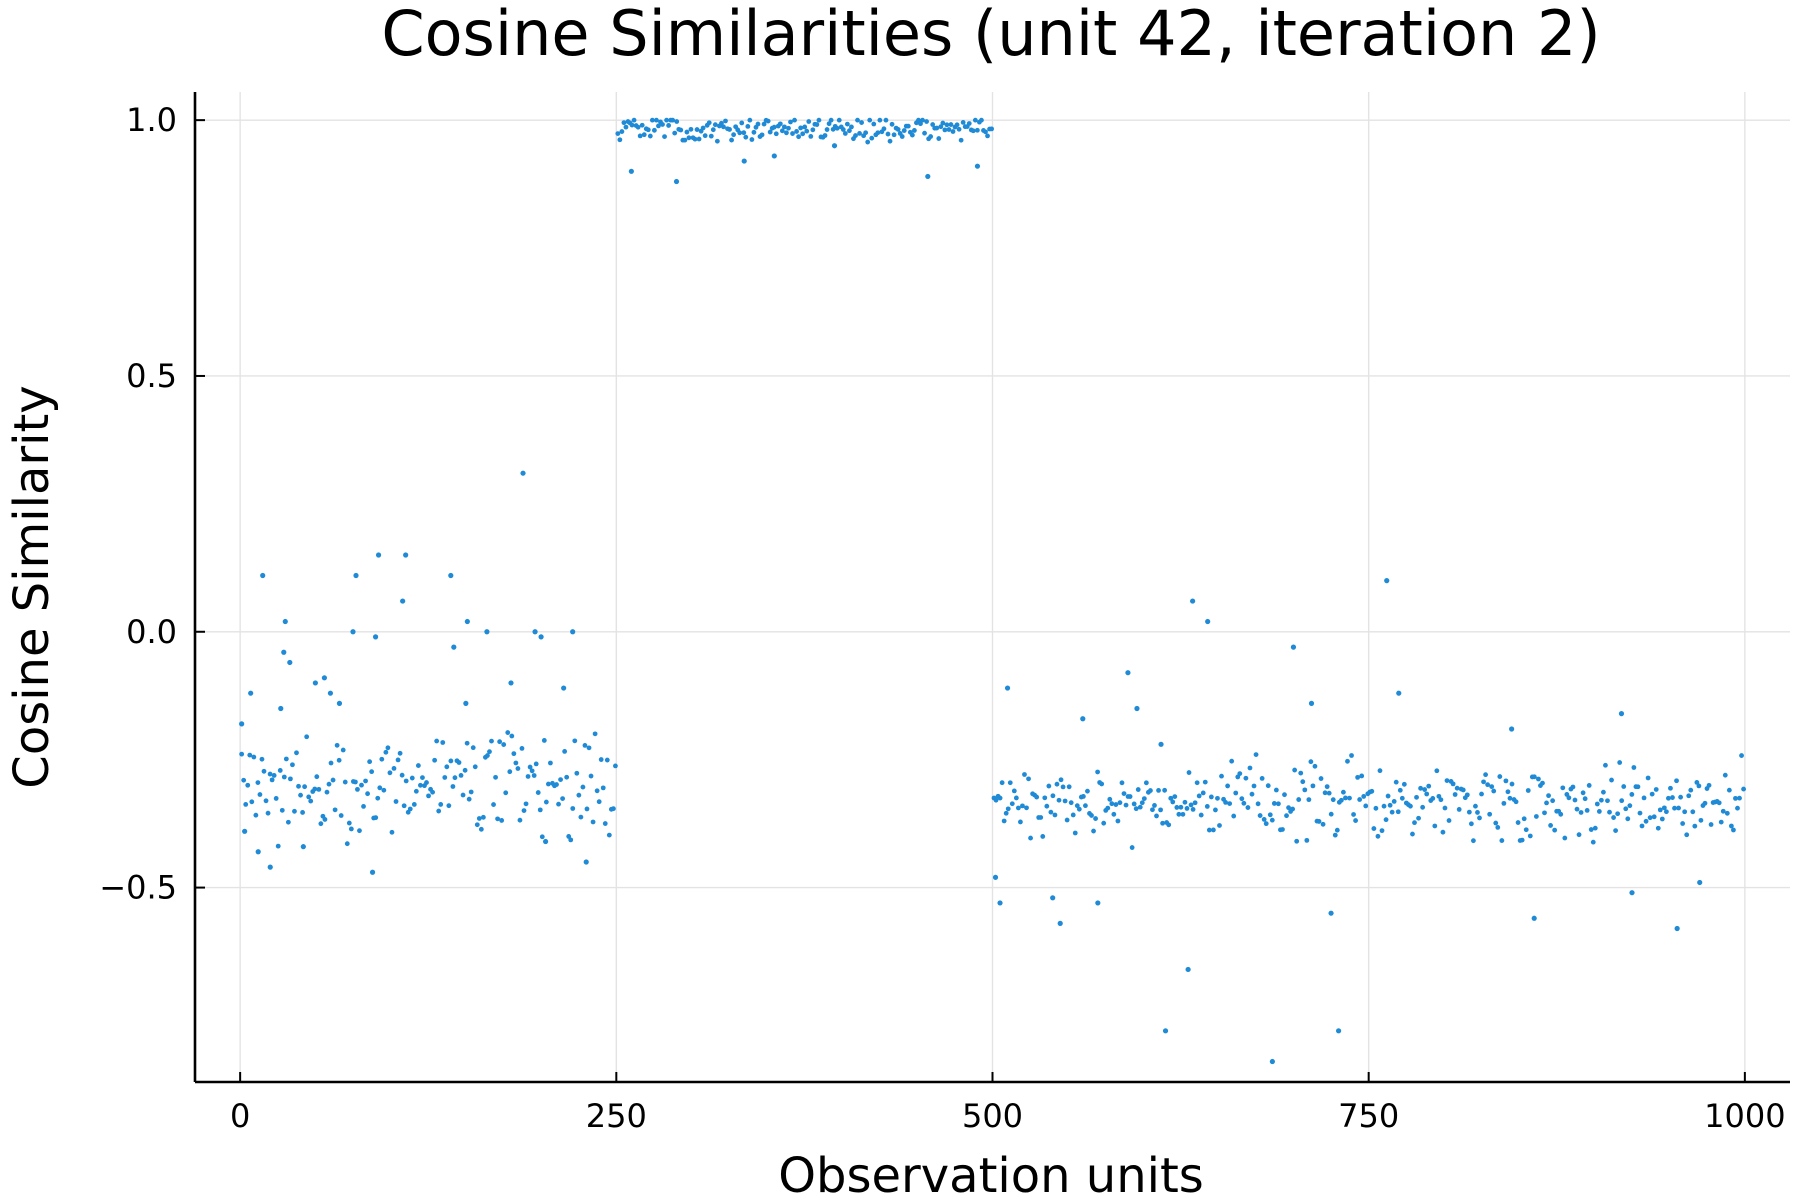 This screenshot has width=1800, height=1200. Describe the element at coordinates (1368, 1116) in the screenshot. I see `x-tick-label: 750` at that location.